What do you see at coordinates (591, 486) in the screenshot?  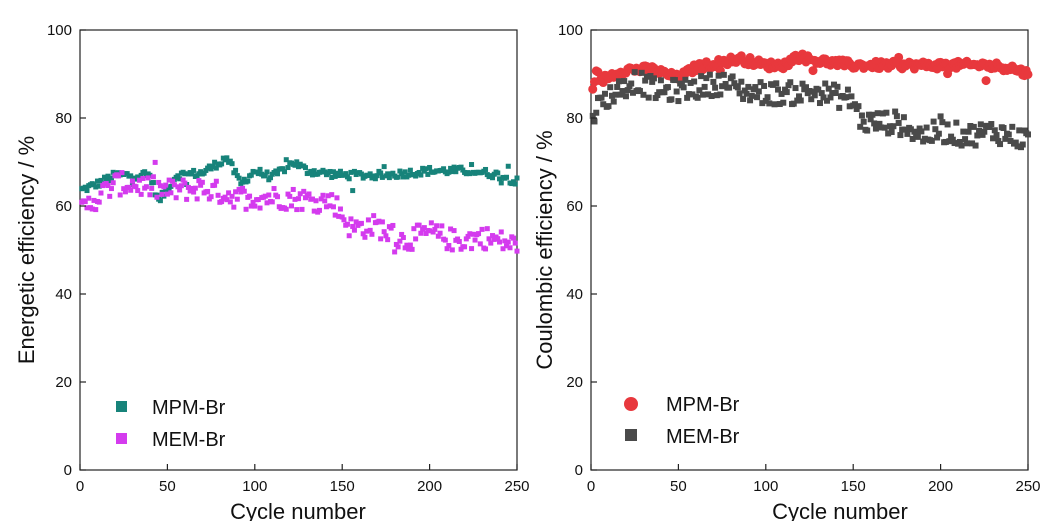 I see `x-tick-label: 0` at bounding box center [591, 486].